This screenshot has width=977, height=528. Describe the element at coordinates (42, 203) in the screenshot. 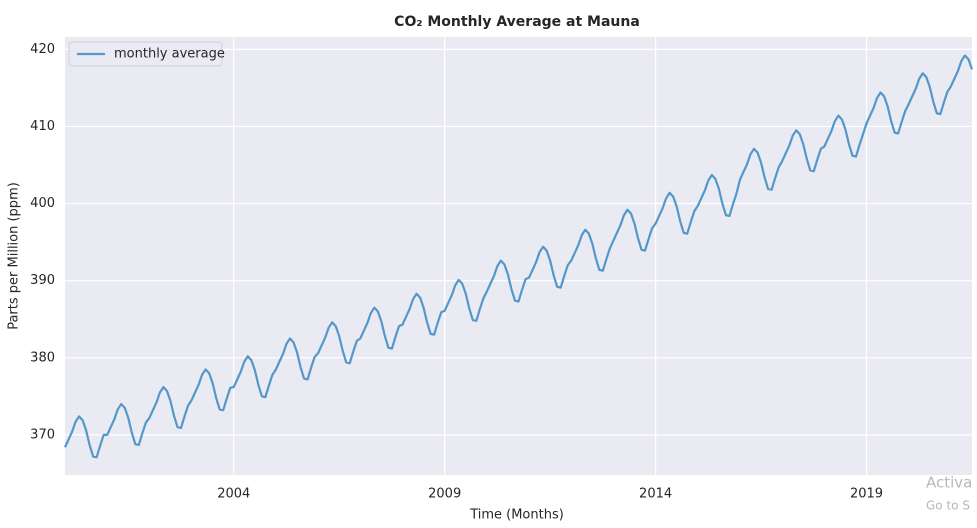

I see `y-tick-label: 400` at that location.